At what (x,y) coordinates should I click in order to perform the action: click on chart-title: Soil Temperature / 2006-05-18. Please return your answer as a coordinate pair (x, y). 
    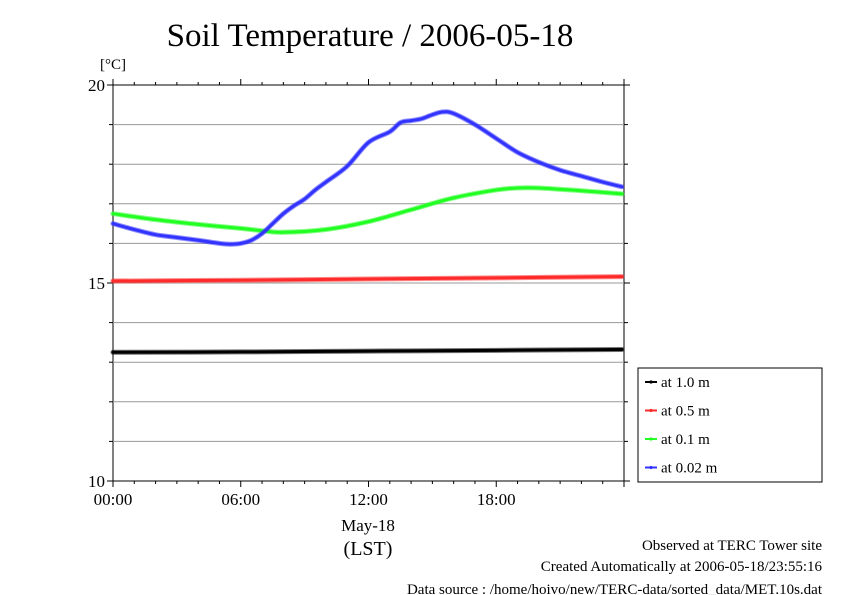
    Looking at the image, I should click on (370, 36).